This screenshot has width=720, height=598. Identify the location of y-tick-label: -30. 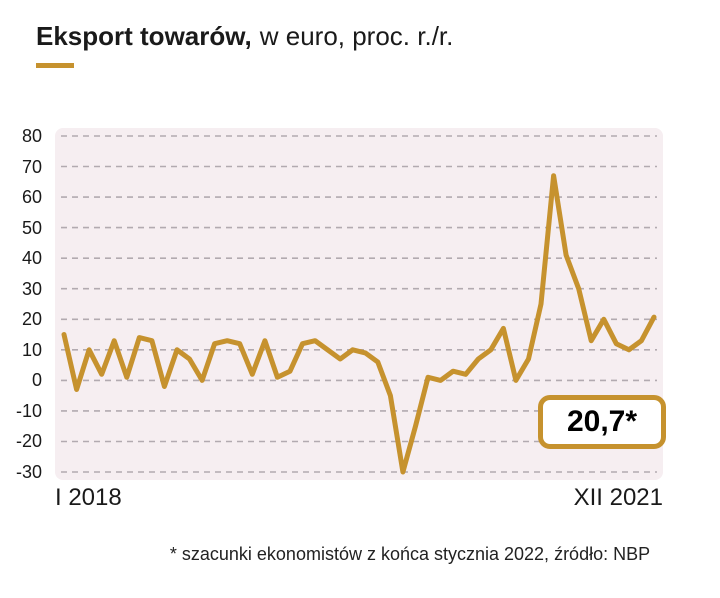
(28, 472).